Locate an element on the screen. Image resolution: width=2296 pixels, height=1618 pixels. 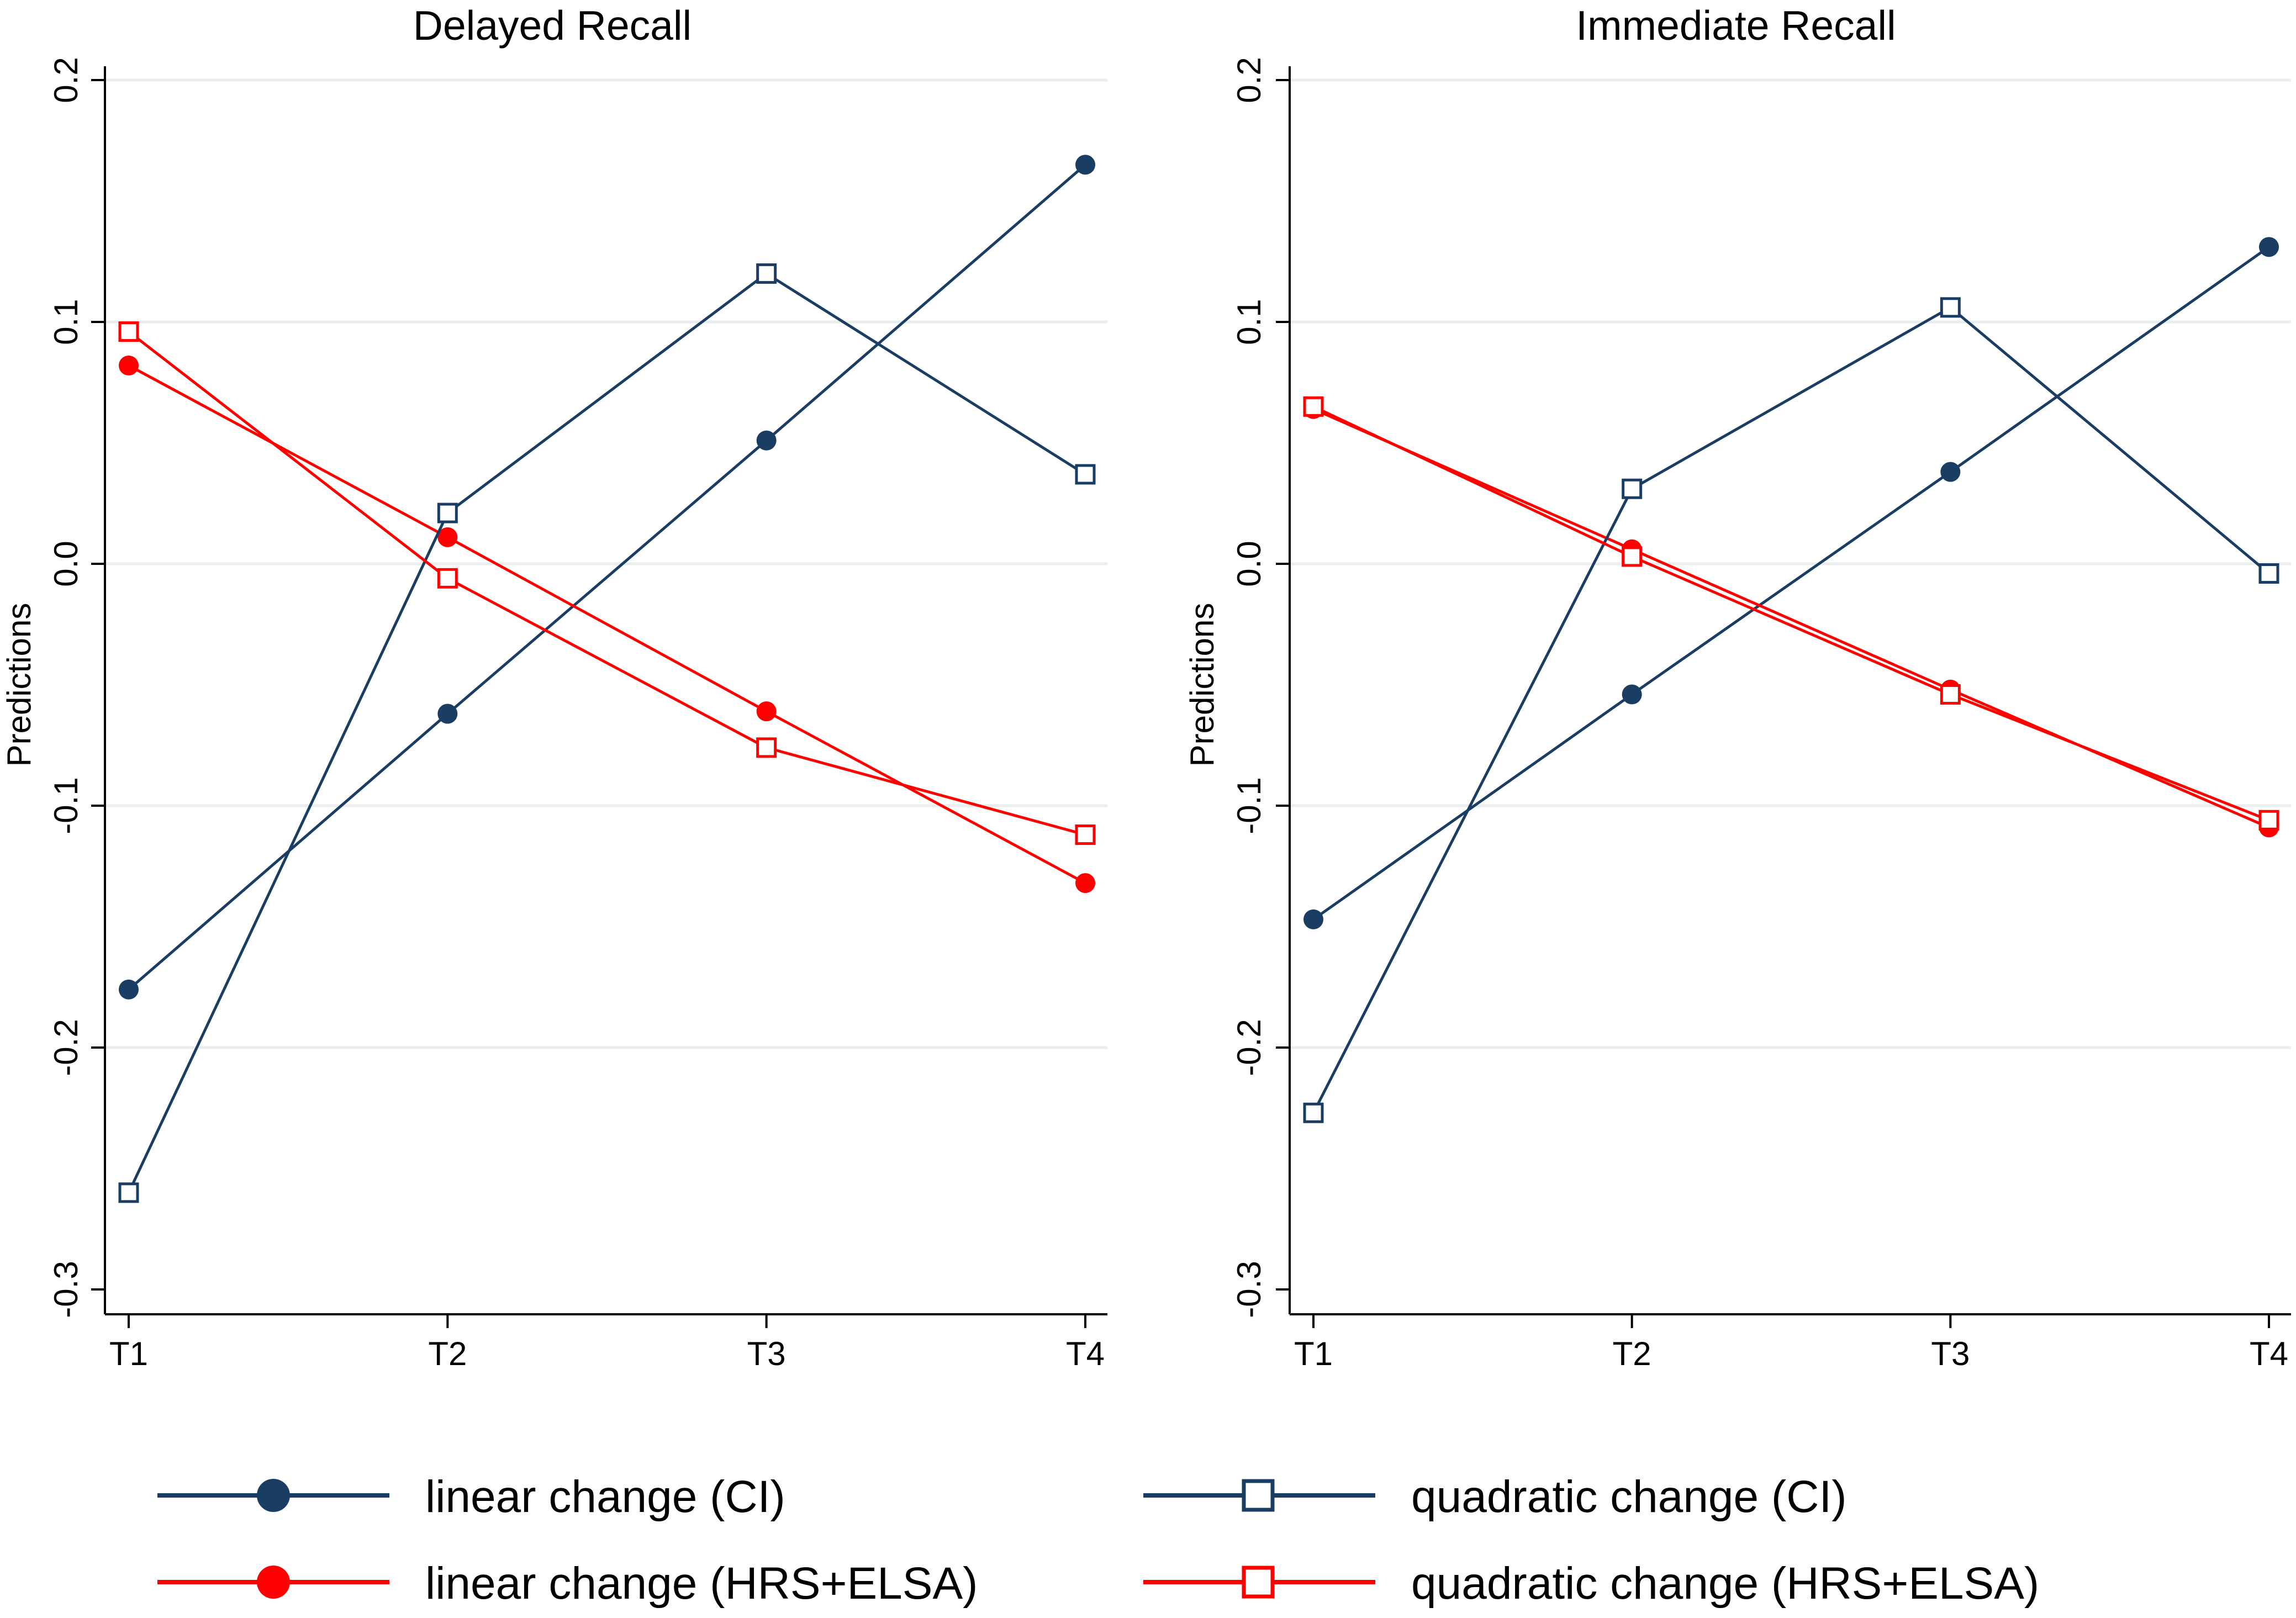
legend-item-quadratic-ci: quadratic change (CI) is located at coordinates (1495, 1497).